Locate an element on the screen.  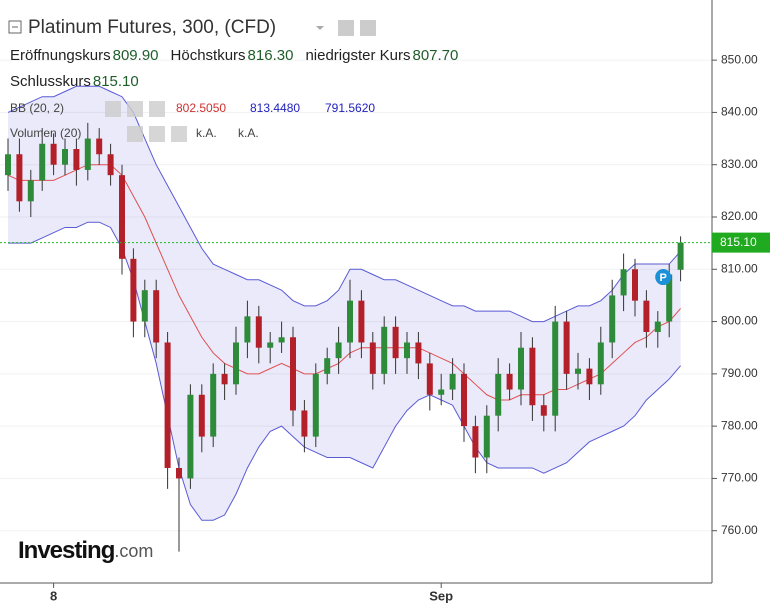
bb-close-icon is located at coordinates (157, 109).